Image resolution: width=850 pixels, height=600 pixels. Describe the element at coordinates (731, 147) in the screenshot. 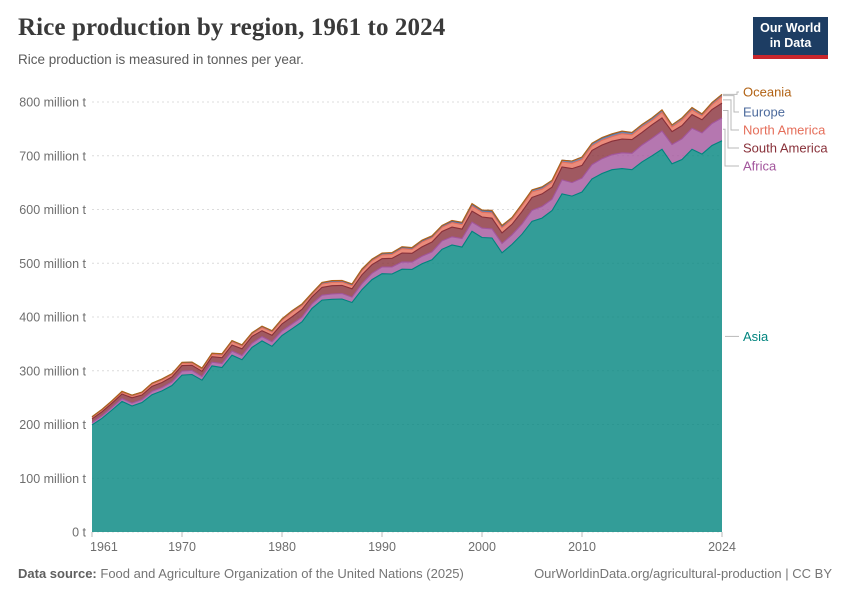

I see `legend-connector-africa` at that location.